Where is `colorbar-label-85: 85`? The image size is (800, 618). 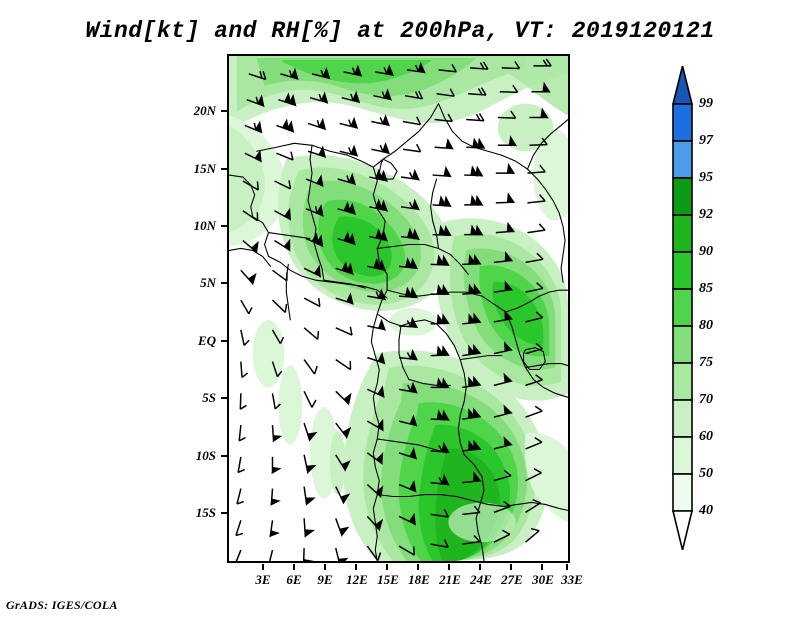
colorbar-label-85: 85 is located at coordinates (706, 288).